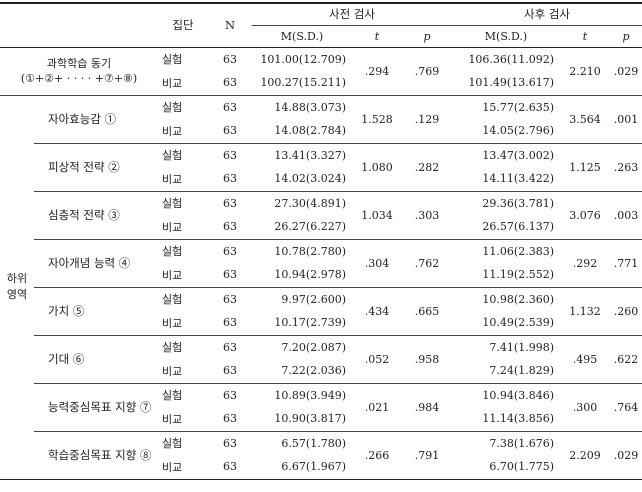  I want to click on post-t-cell: 1.125, so click(585, 167).